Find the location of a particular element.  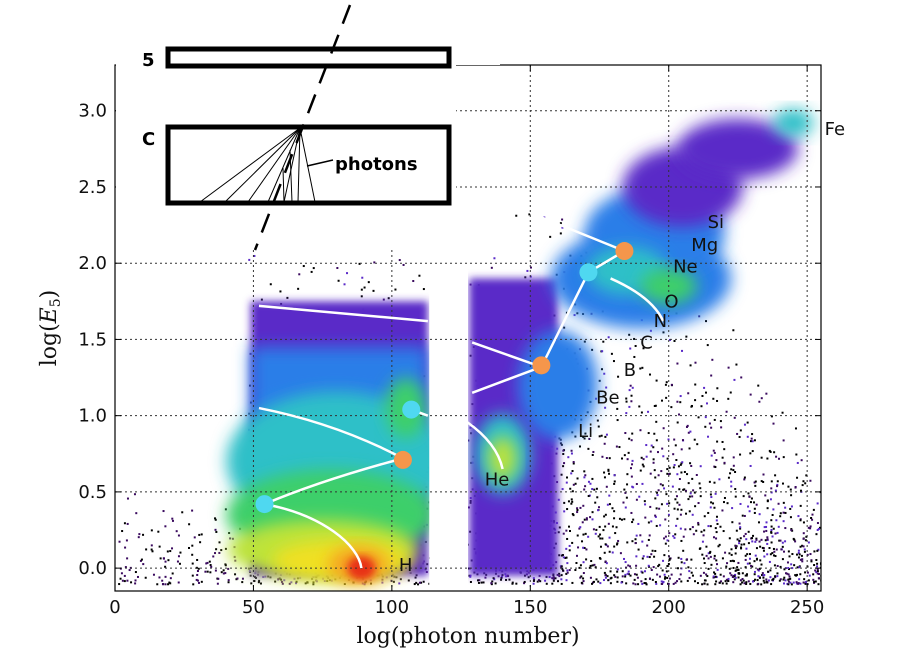

element-label: C is located at coordinates (646, 342).